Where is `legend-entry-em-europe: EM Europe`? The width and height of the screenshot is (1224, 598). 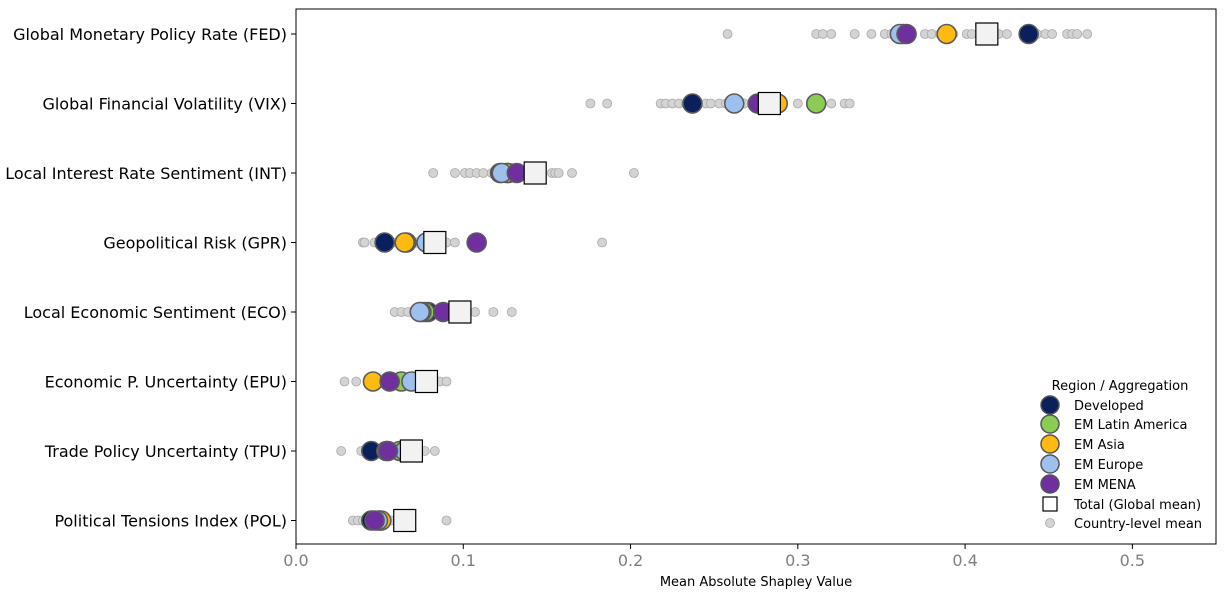
legend-entry-em-europe: EM Europe is located at coordinates (1091, 464).